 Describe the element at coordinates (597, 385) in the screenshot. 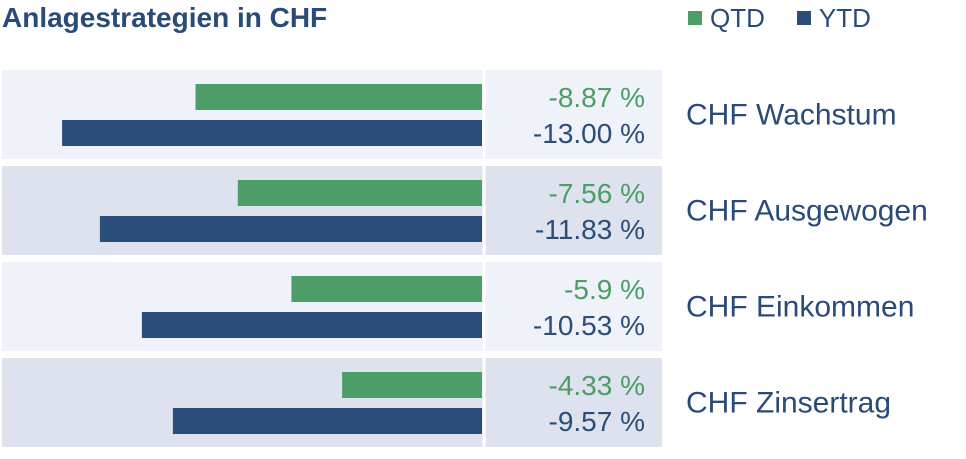

I see `value-label-qtd-chf-zinsertrag: -4.33 %` at that location.